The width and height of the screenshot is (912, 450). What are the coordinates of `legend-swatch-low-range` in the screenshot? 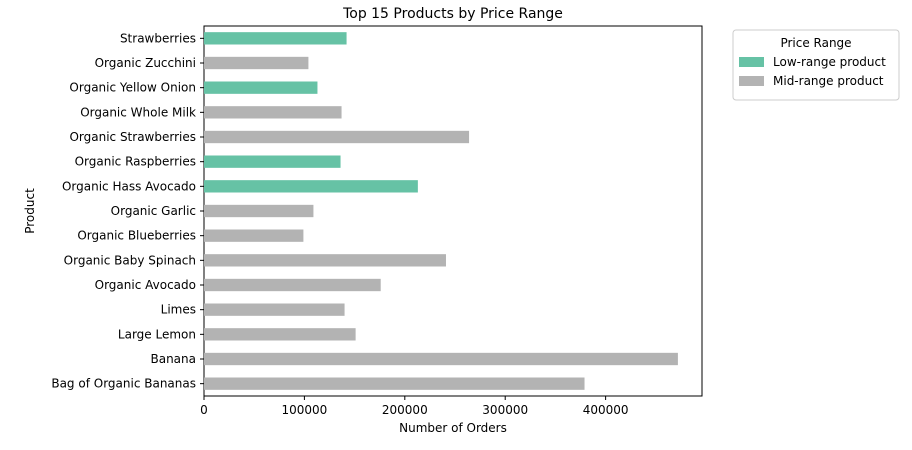 It's located at (751, 62).